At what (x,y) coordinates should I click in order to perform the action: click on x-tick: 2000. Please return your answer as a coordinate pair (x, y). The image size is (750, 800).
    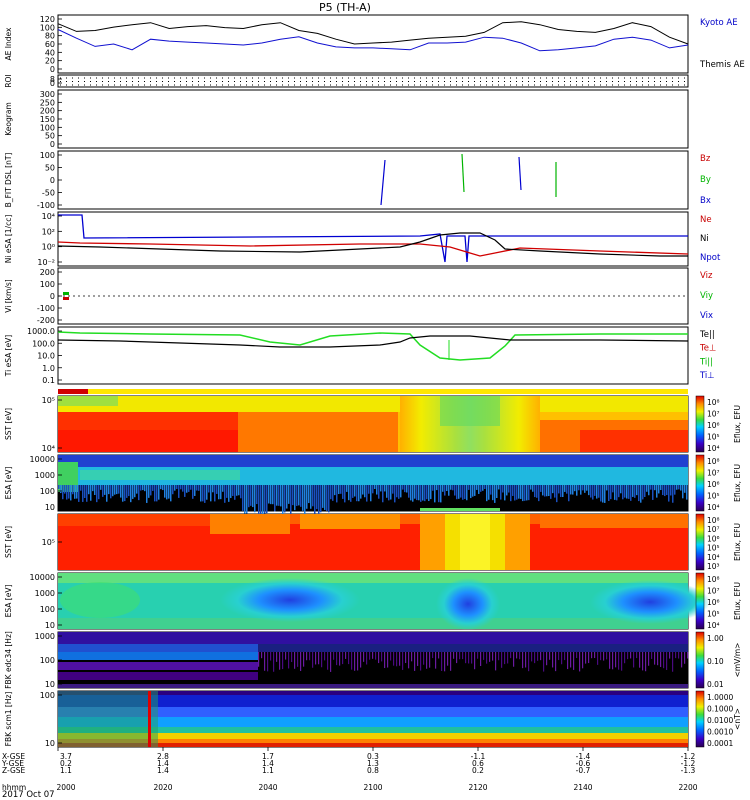
    Looking at the image, I should click on (65, 787).